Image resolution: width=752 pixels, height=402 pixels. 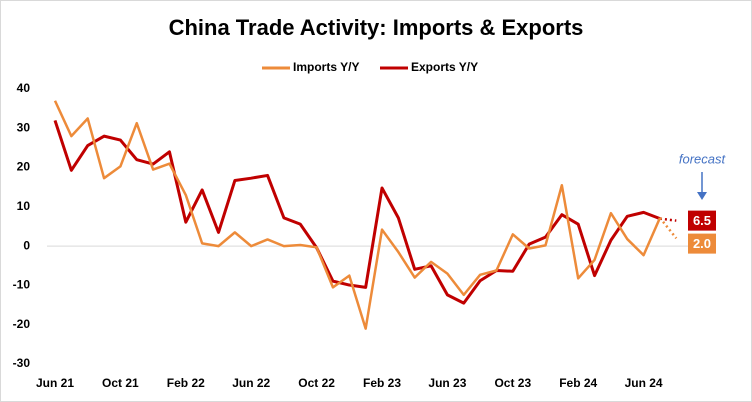 I want to click on forecast-line, so click(x=668, y=228).